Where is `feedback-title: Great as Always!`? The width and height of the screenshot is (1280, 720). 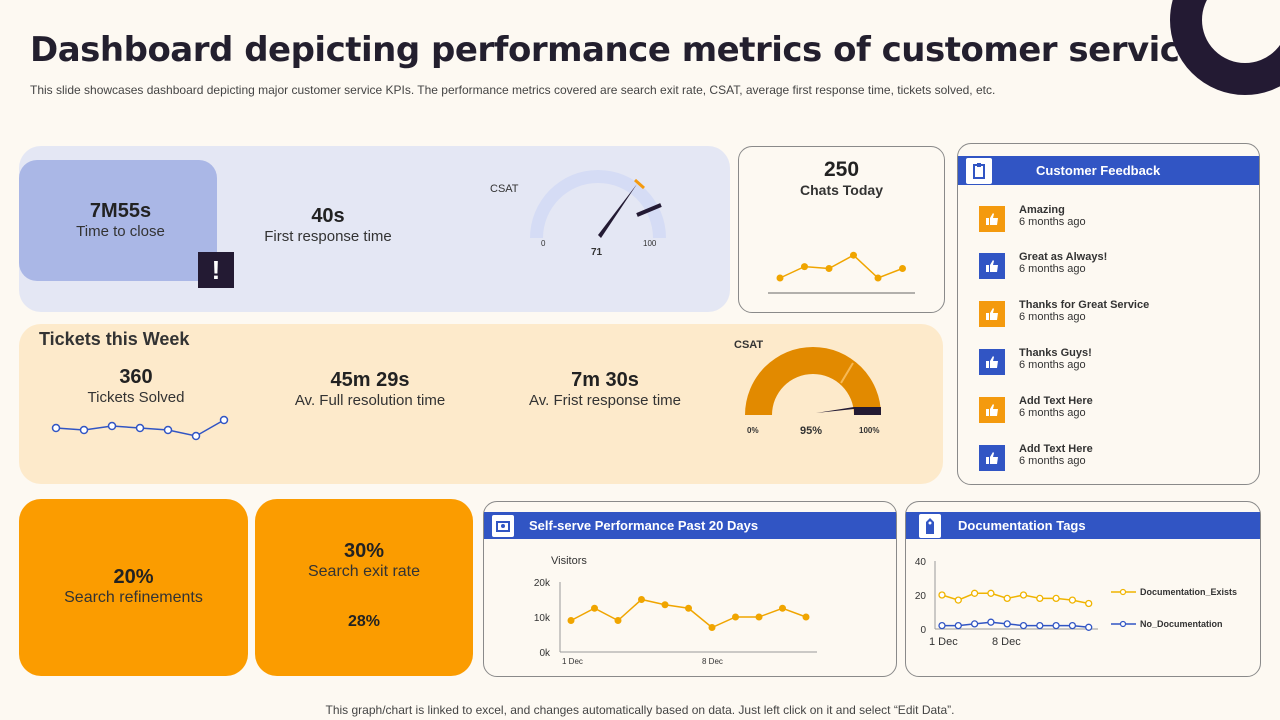
feedback-title: Great as Always! is located at coordinates (1063, 257).